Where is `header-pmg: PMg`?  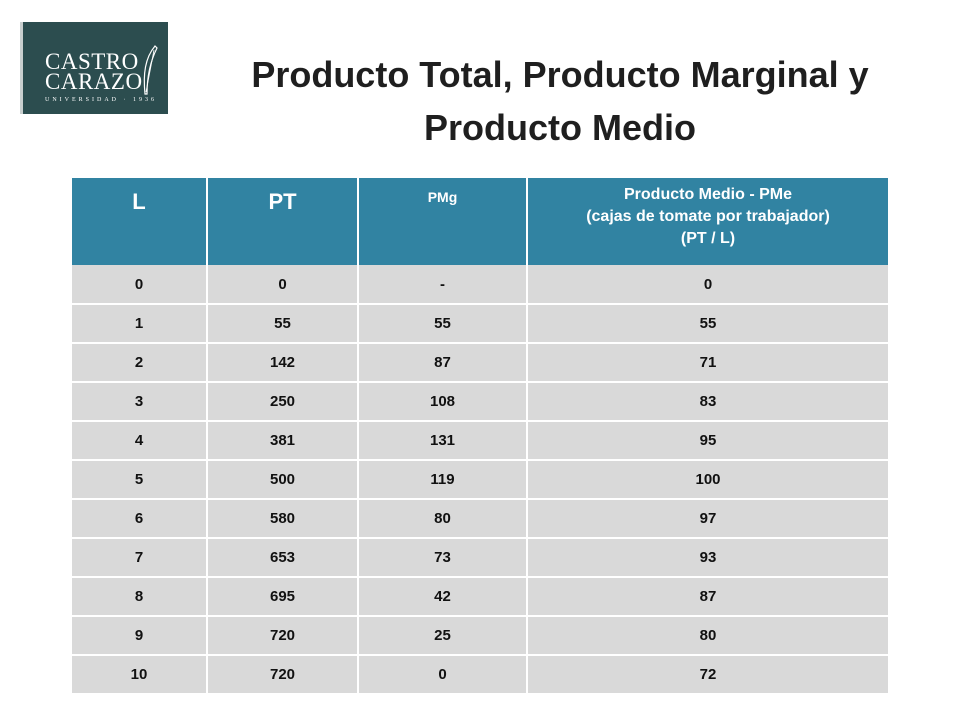 header-pmg: PMg is located at coordinates (443, 221).